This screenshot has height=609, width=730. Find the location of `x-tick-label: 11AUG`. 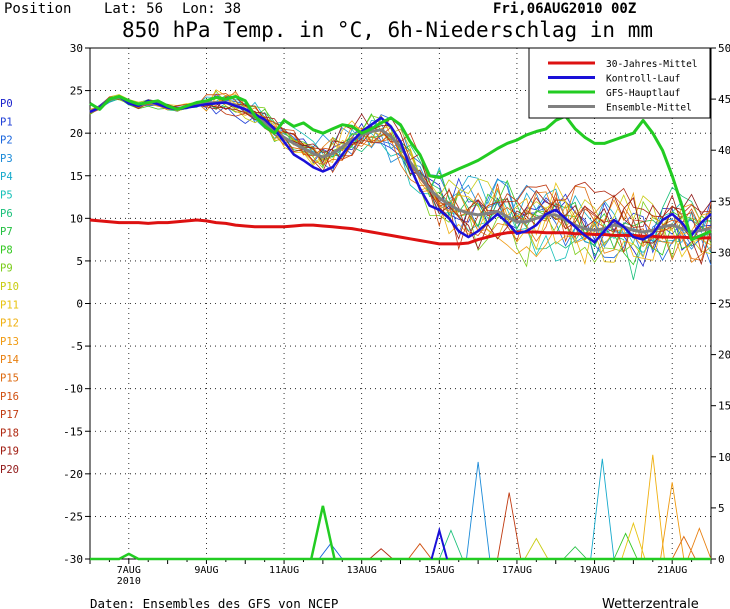

x-tick-label: 11AUG is located at coordinates (284, 570).